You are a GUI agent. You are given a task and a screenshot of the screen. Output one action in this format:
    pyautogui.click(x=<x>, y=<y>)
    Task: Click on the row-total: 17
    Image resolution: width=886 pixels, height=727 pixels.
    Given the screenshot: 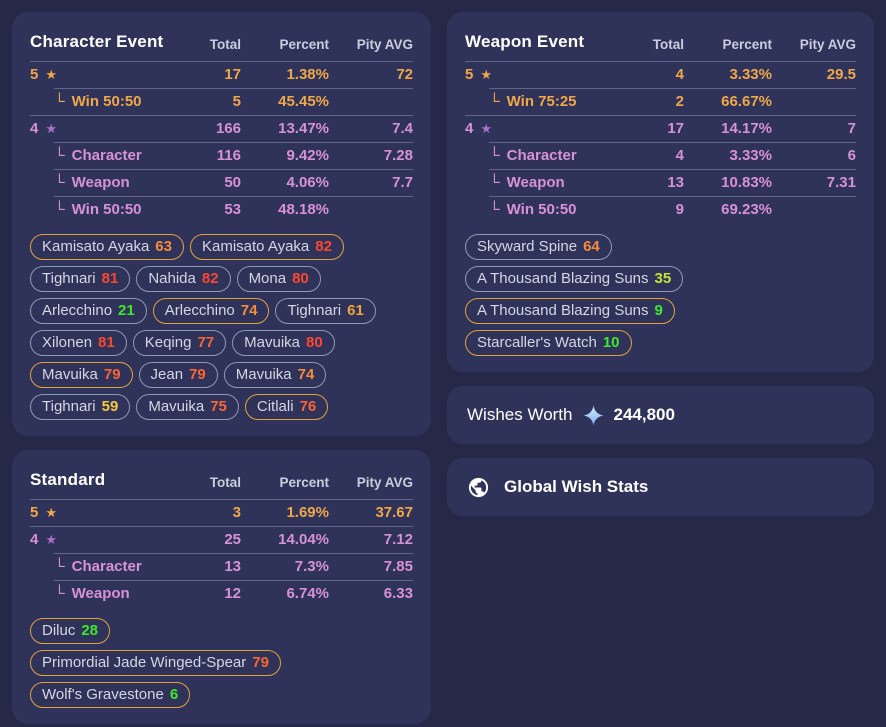 What is the action you would take?
    pyautogui.click(x=232, y=74)
    